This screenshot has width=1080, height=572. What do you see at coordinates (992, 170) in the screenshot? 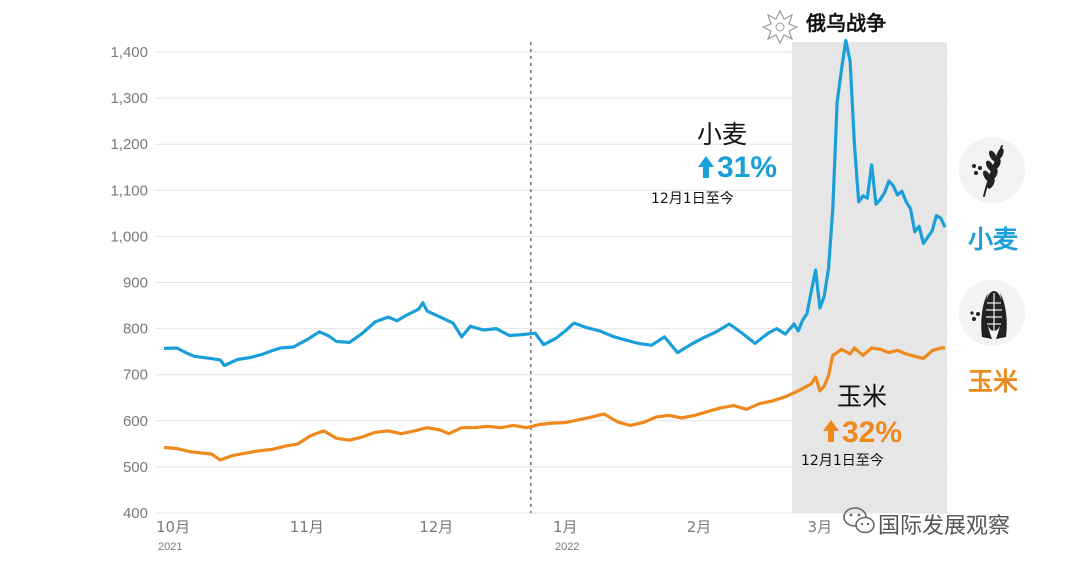
I see `wheat-icon` at bounding box center [992, 170].